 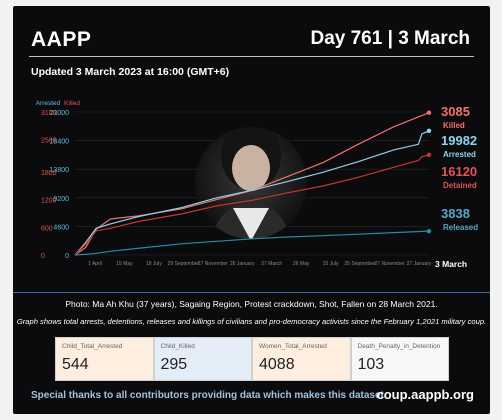 I want to click on x-tick-label: 27 March, so click(x=271, y=264).